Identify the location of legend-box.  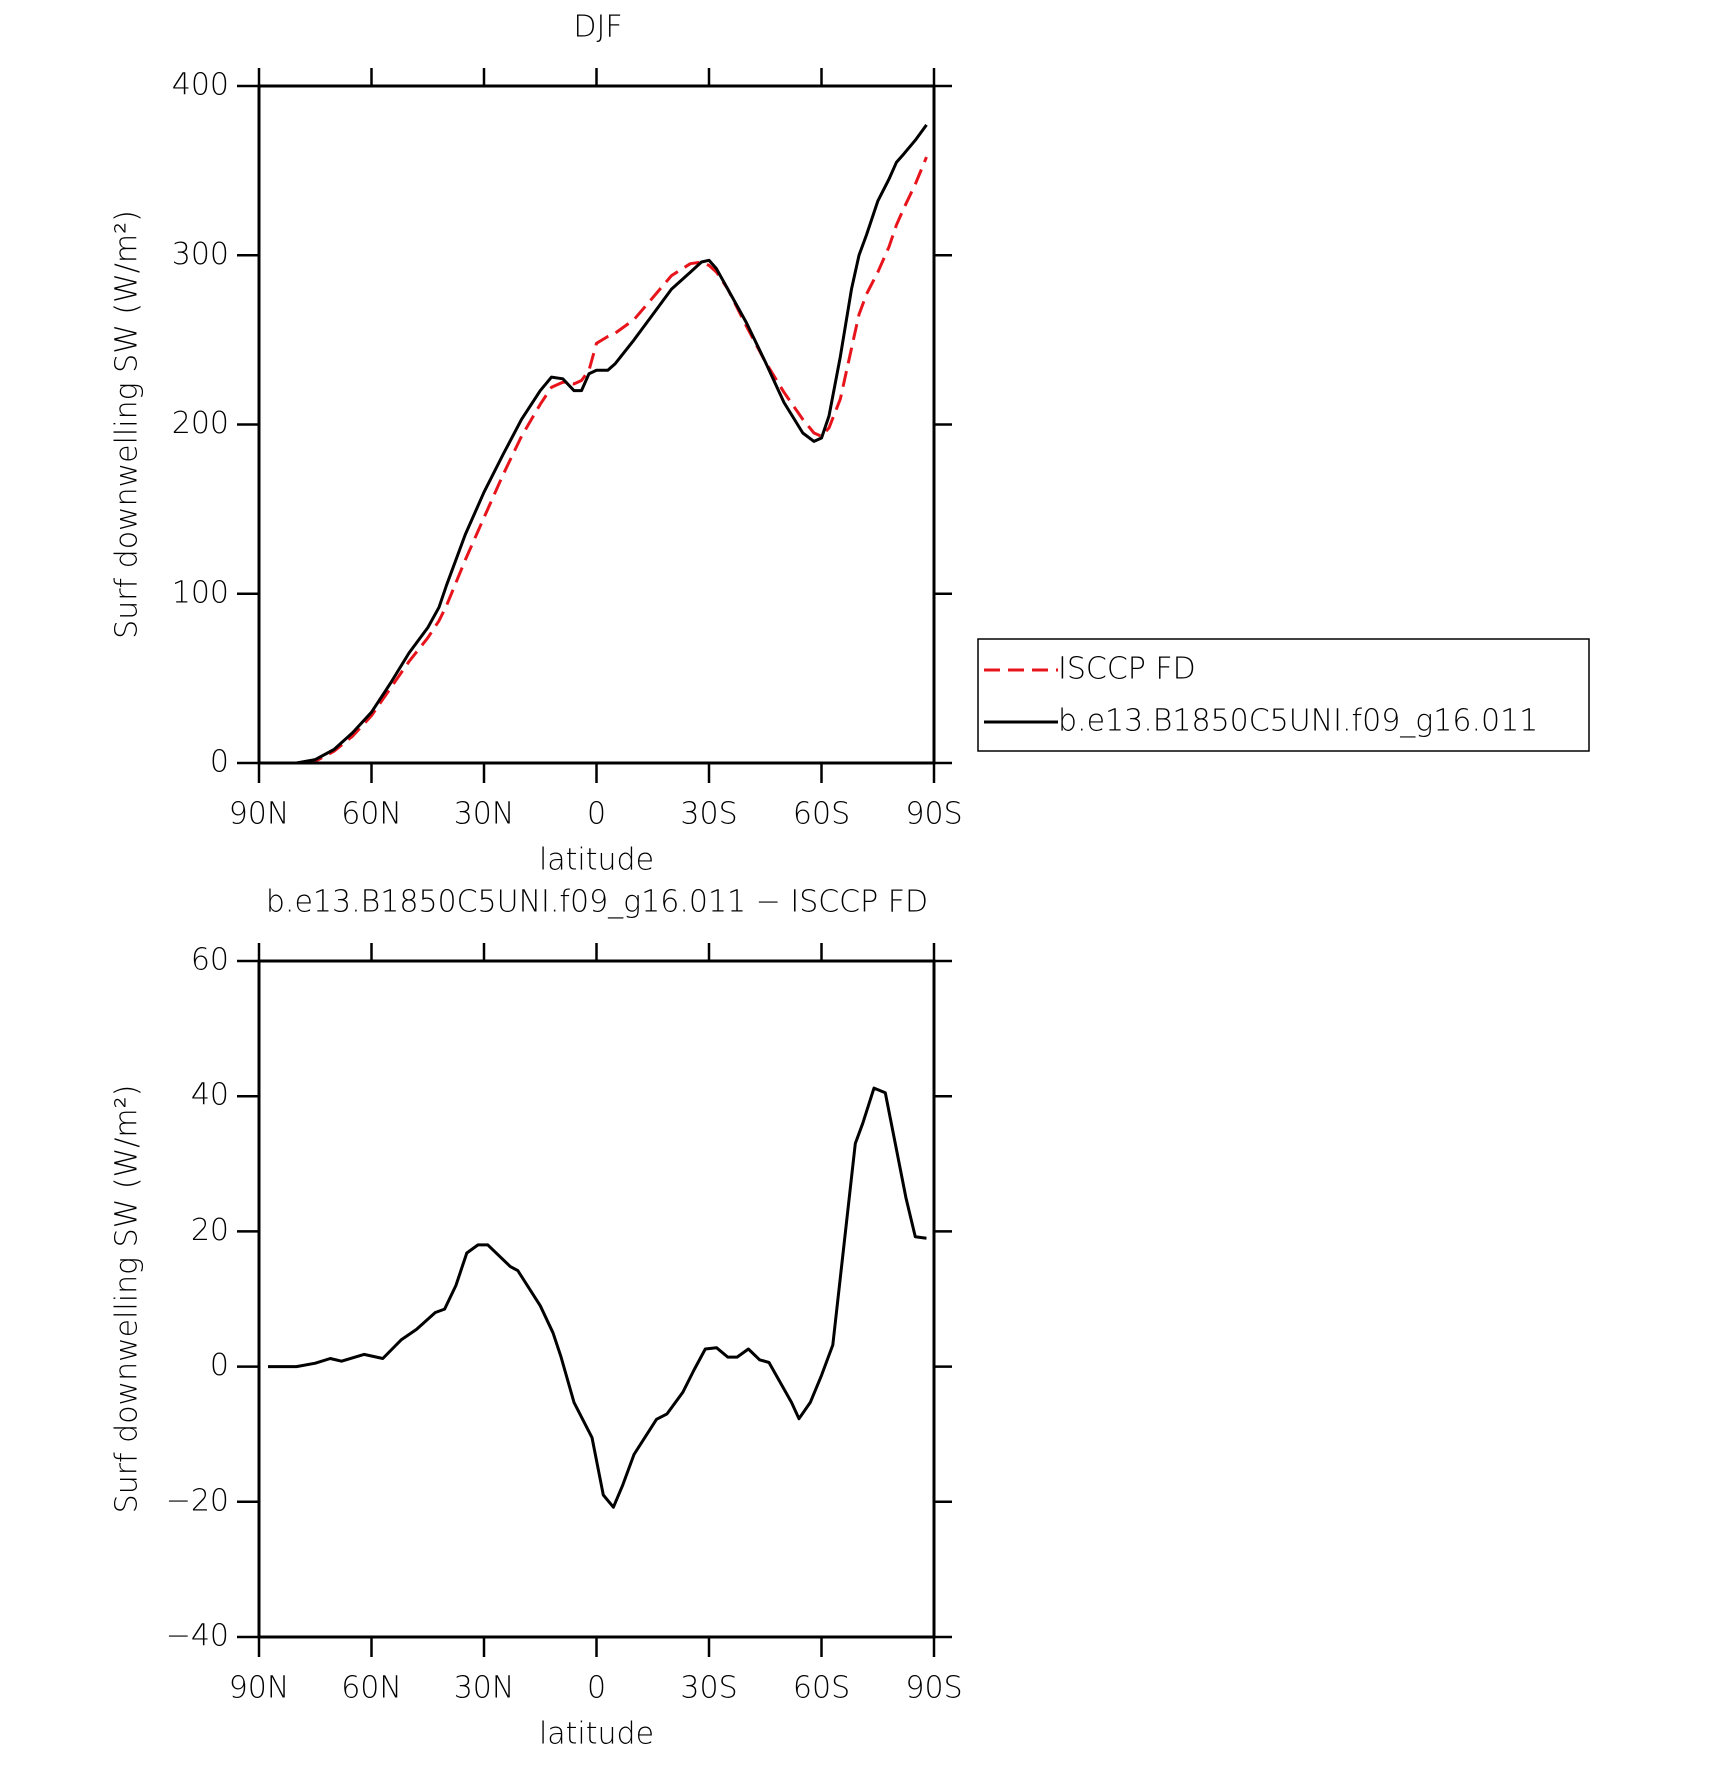
(1283, 695).